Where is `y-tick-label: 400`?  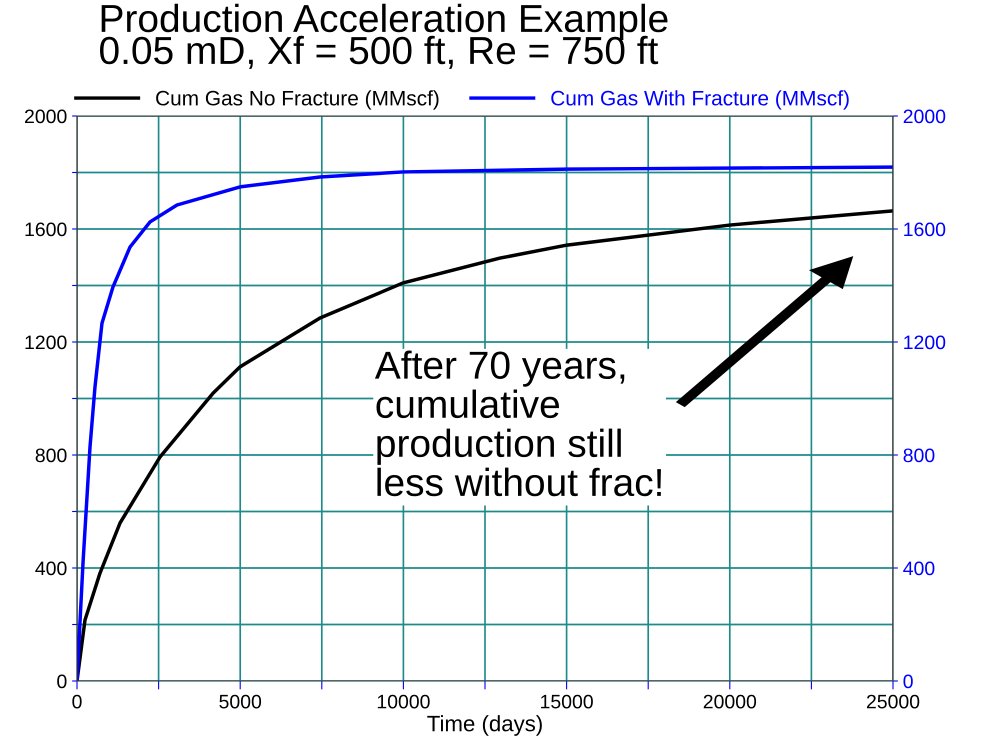 y-tick-label: 400 is located at coordinates (51, 568).